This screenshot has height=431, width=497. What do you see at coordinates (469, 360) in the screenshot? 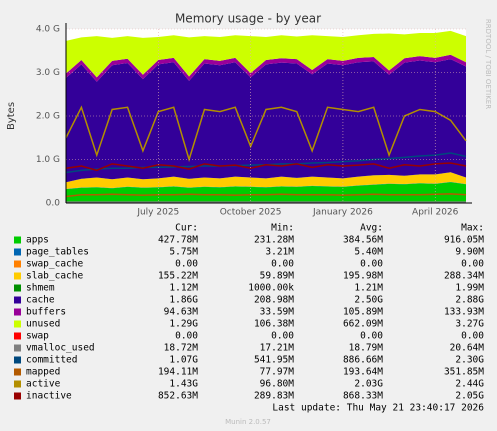
I see `legend-value: 2.30G` at bounding box center [469, 360].